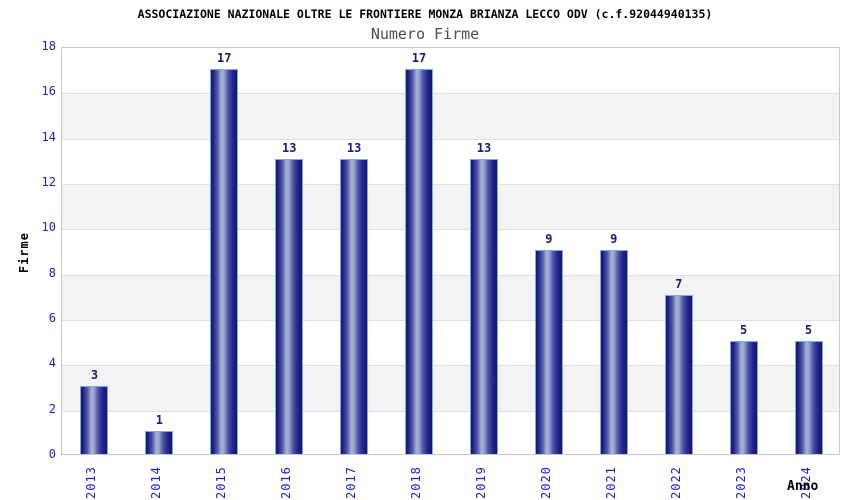 This screenshot has width=850, height=500. I want to click on x-axis-tick-label: 2019, so click(480, 482).